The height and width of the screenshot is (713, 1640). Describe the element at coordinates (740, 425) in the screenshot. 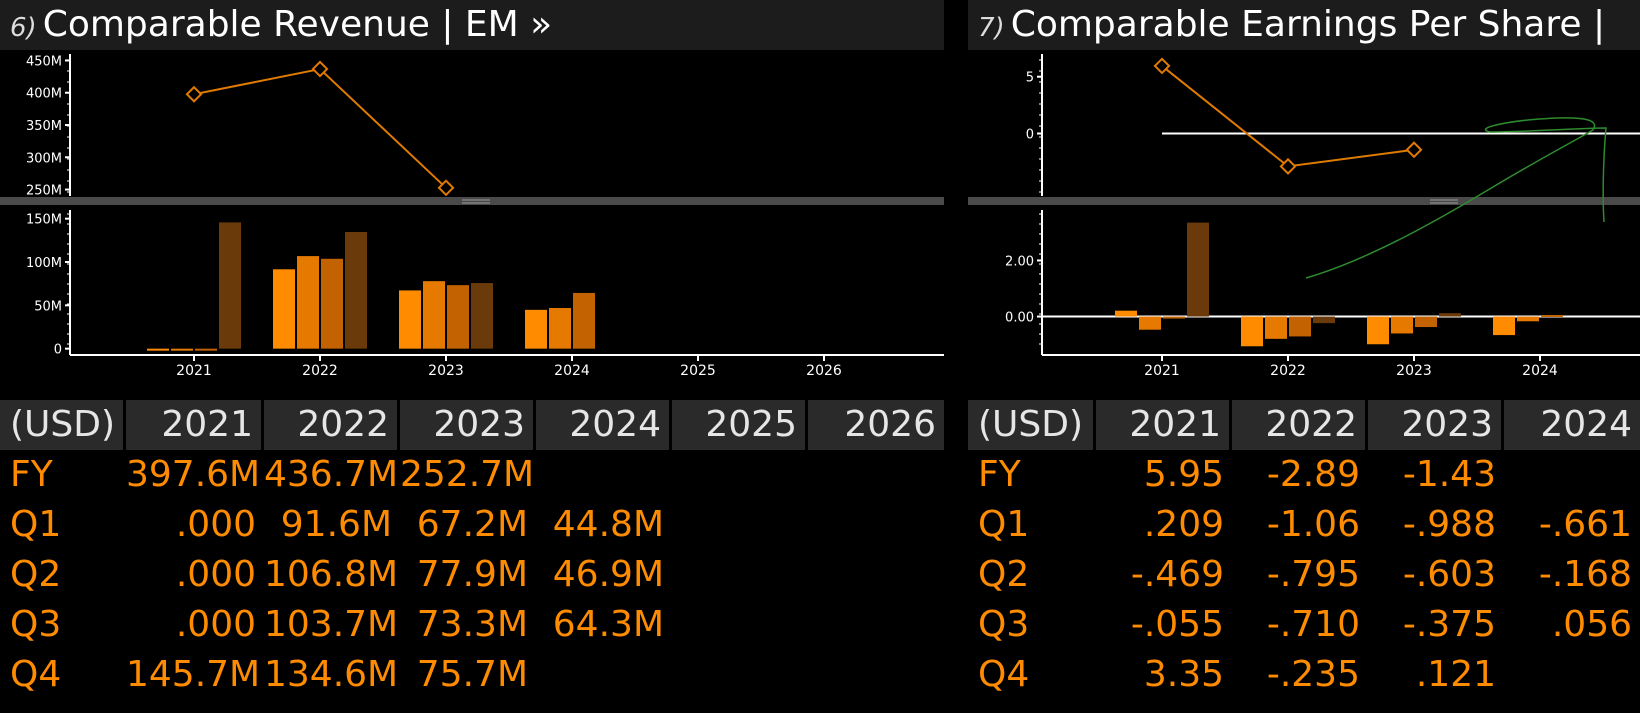

I see `year-header: 2025` at that location.